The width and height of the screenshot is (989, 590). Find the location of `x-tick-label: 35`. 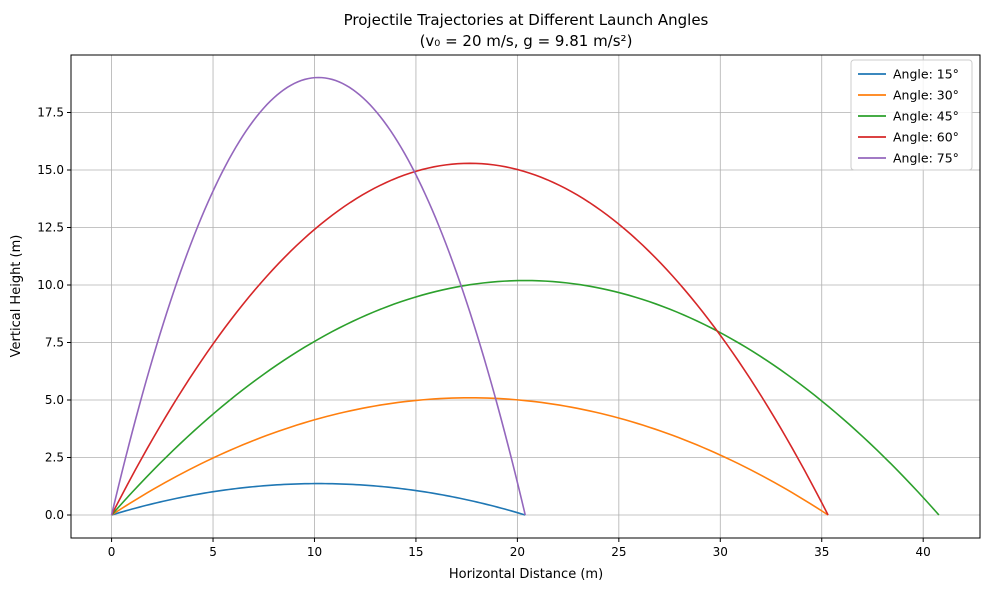

x-tick-label: 35 is located at coordinates (821, 552).